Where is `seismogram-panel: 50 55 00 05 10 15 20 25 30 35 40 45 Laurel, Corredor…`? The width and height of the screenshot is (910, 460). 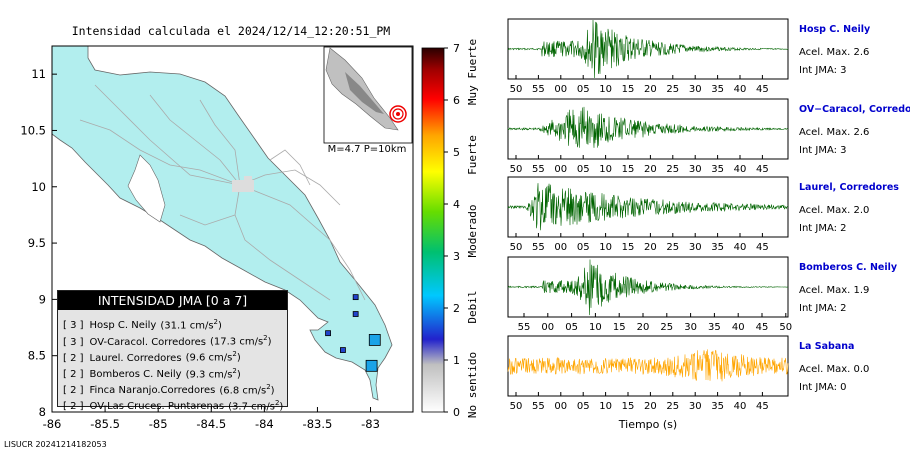
seismogram-panel: 50 55 00 05 10 15 20 25 30 35 40 45 Laurel, Corredor… is located at coordinates (703, 214).